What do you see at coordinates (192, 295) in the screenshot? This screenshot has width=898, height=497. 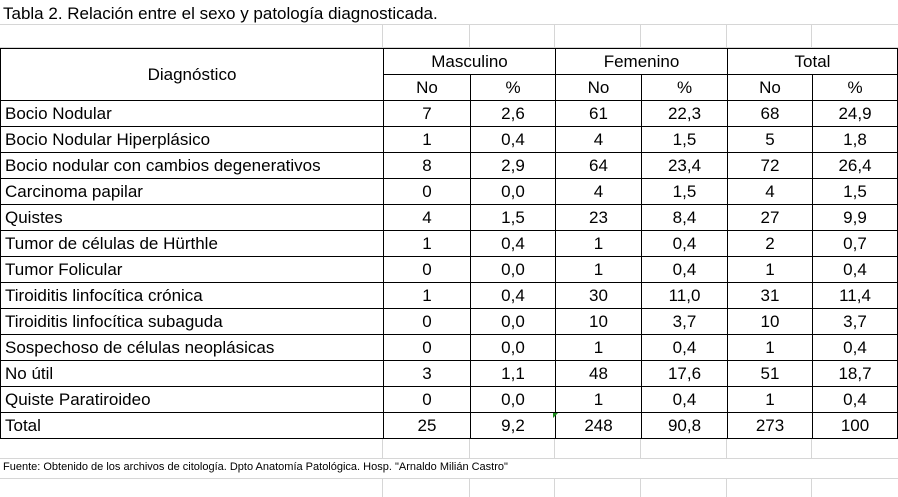 I see `diagnosis-label: Tiroiditis linfocítica crónica` at bounding box center [192, 295].